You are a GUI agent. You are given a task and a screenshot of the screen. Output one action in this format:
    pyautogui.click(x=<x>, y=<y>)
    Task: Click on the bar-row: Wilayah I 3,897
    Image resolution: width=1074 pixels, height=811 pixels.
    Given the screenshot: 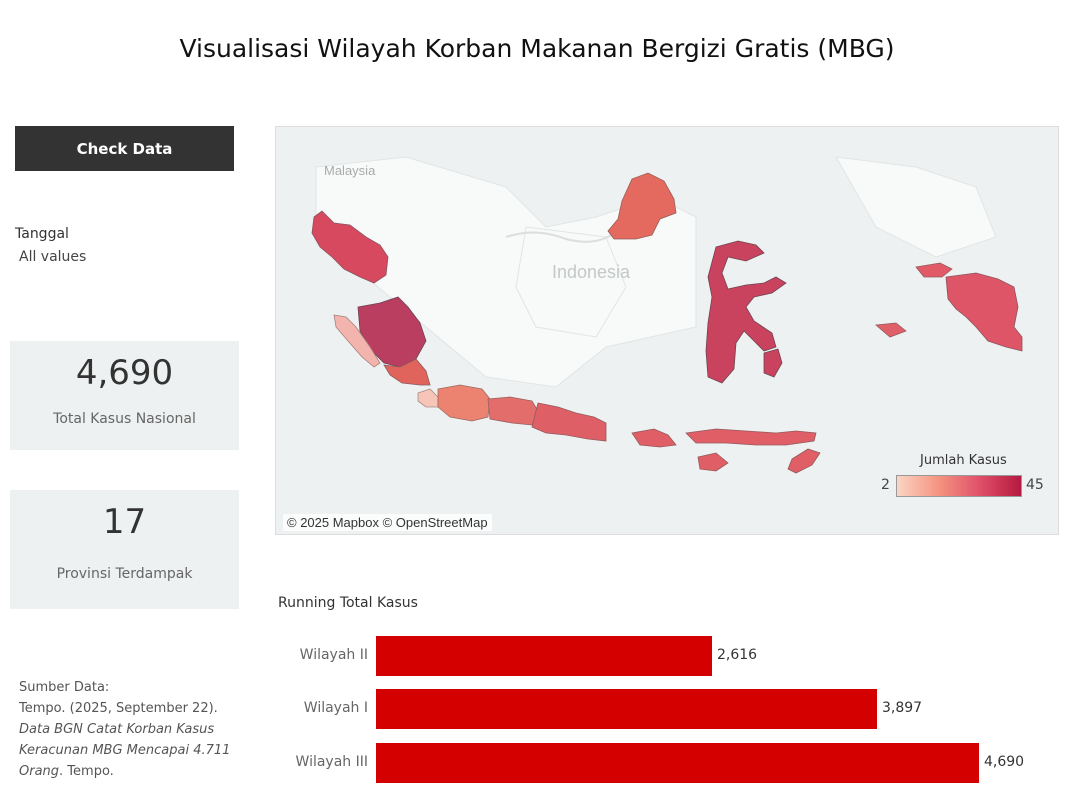 What is the action you would take?
    pyautogui.click(x=537, y=709)
    